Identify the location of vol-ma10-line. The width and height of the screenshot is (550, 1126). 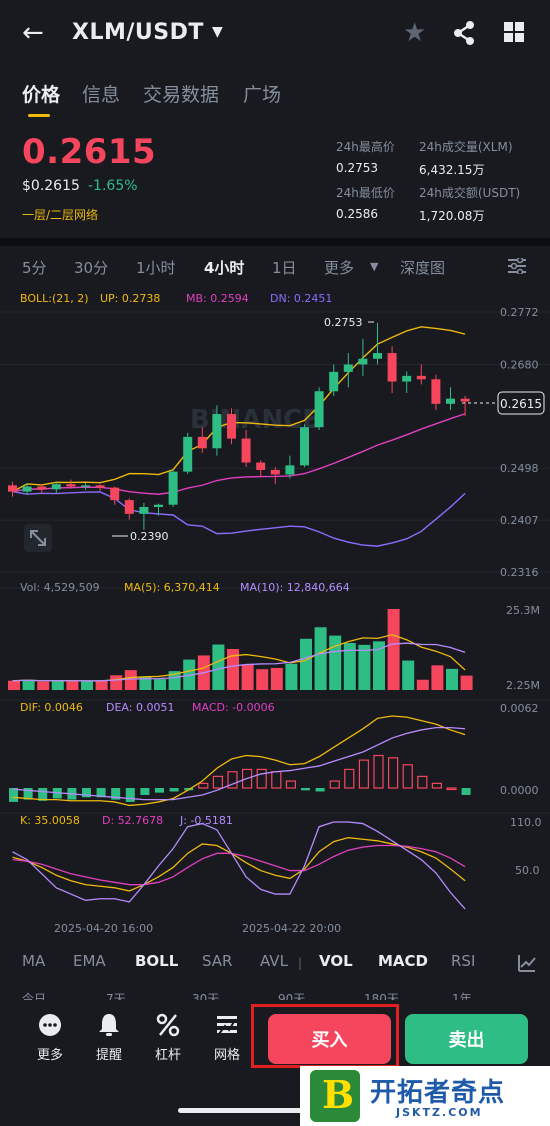
(239, 662).